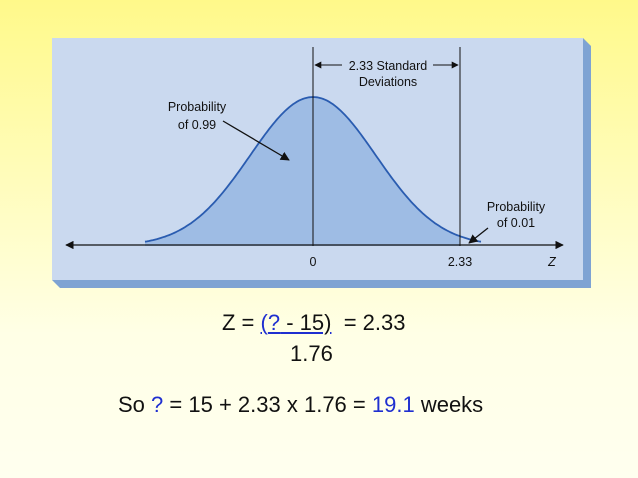  What do you see at coordinates (264, 322) in the screenshot?
I see `paren: (` at bounding box center [264, 322].